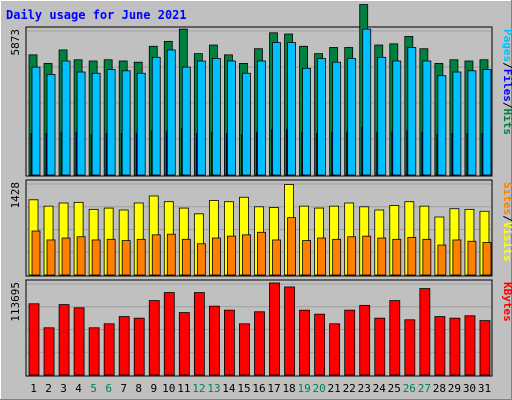  I want to click on x-tick-label: 24, so click(380, 388).